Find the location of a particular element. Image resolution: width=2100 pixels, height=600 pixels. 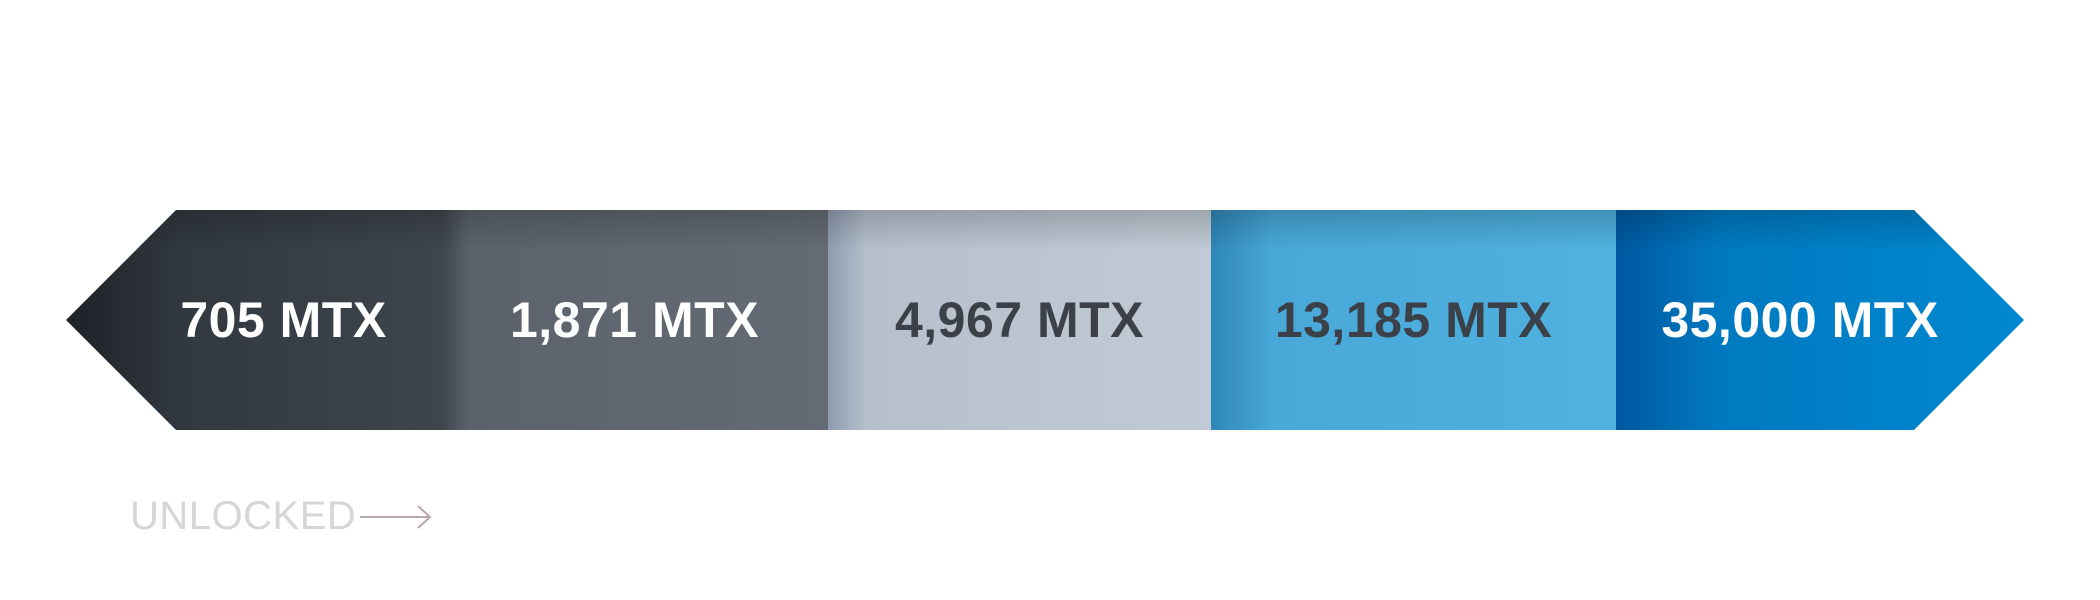

unlocked-label: UNLOCKED is located at coordinates (243, 516).